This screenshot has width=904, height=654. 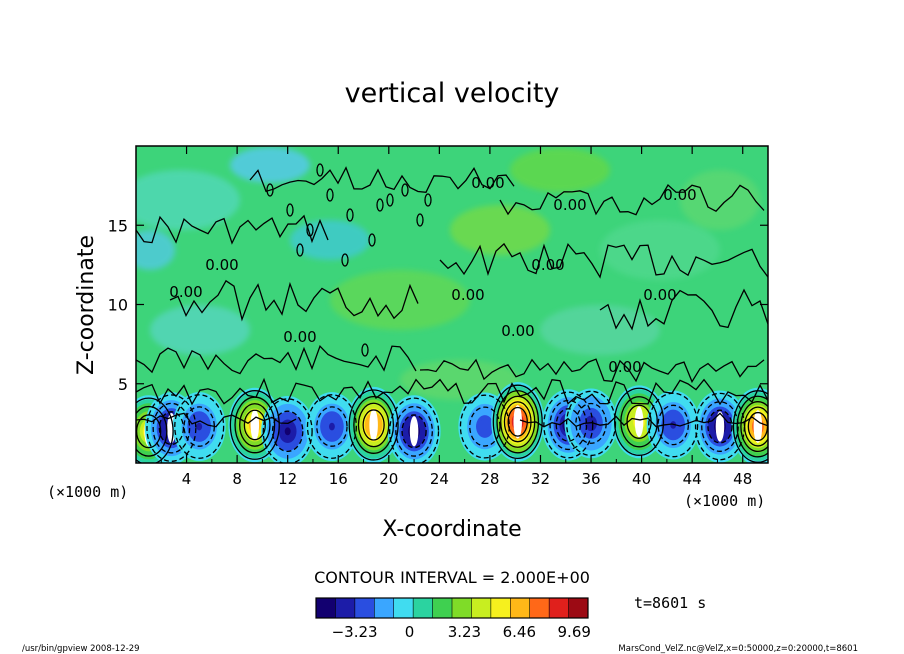 I want to click on y-unit-label: (×1000 m), so click(x=87, y=492).